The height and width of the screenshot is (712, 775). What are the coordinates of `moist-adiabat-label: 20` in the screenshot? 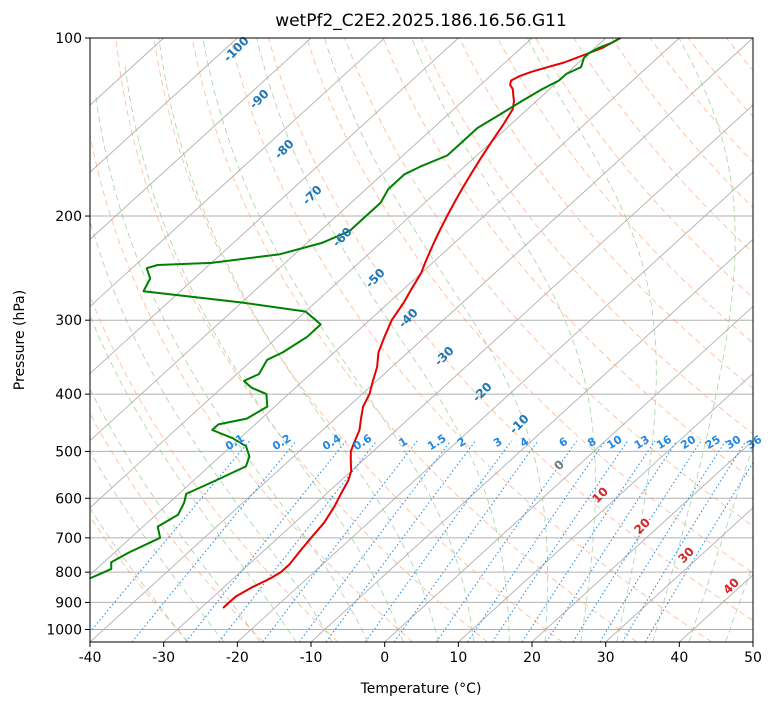 It's located at (642, 526).